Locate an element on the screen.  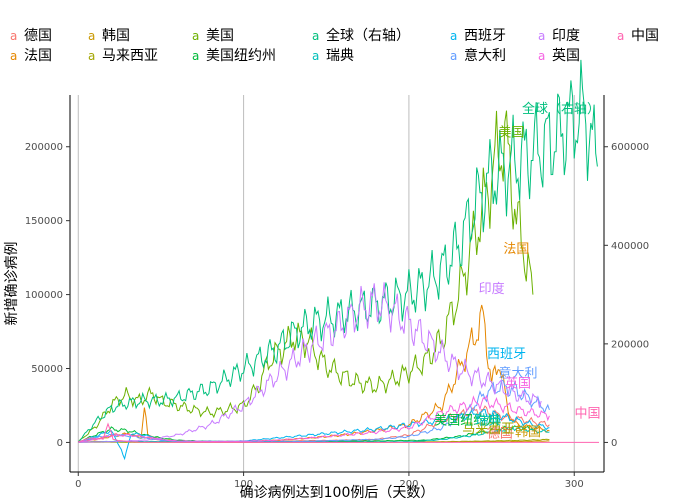
y2-tick-label: 0 is located at coordinates (614, 443).